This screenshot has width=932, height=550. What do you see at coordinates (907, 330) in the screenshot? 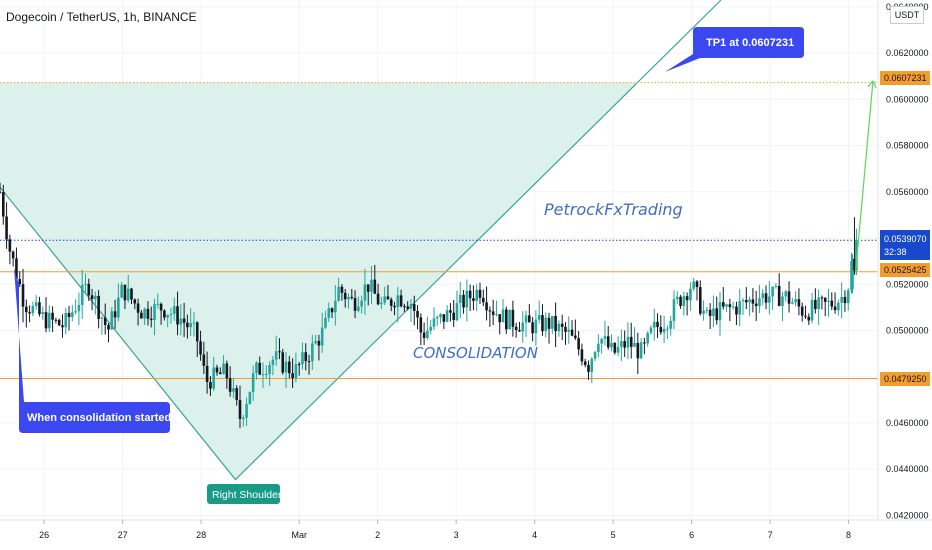
I see `price-tick-label: 0.0500000` at bounding box center [907, 330].